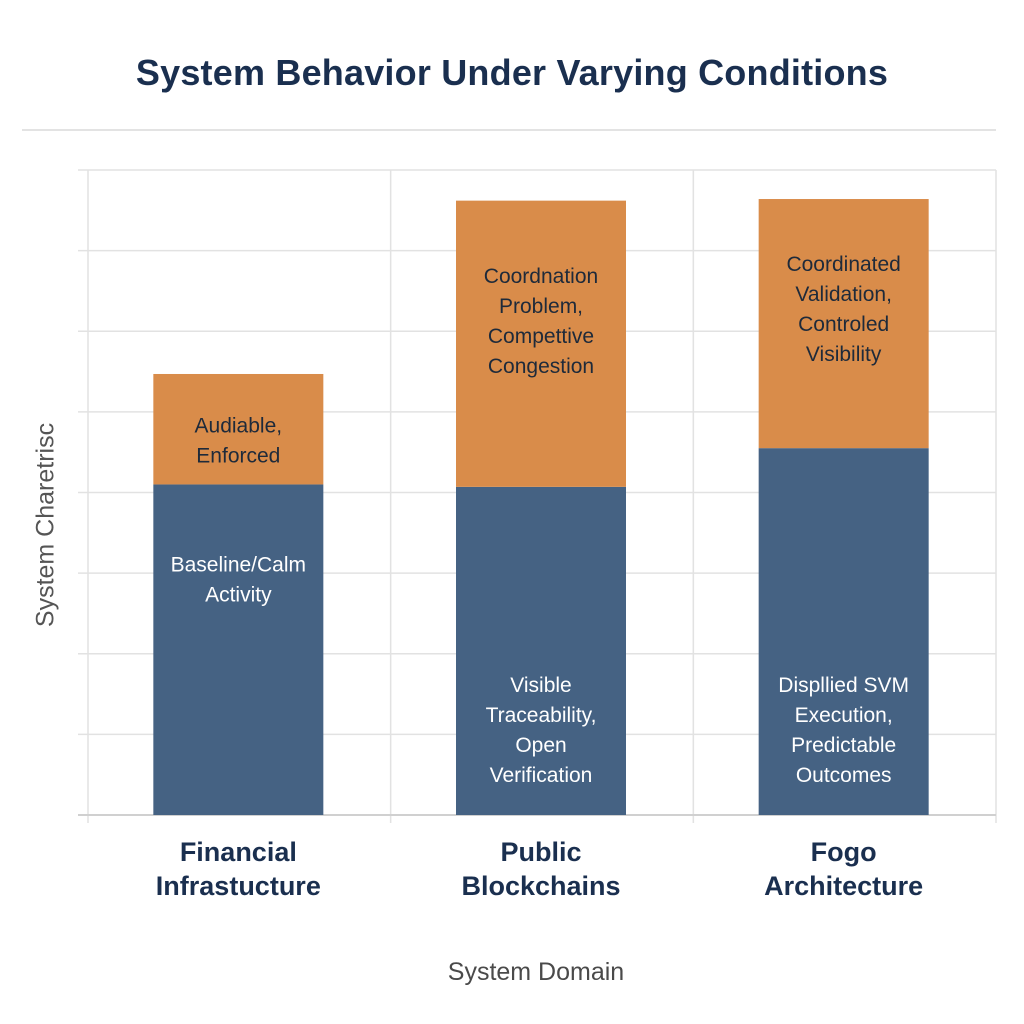 This screenshot has width=1024, height=1024. I want to click on bar-segment-label-line: Predictable, so click(843, 745).